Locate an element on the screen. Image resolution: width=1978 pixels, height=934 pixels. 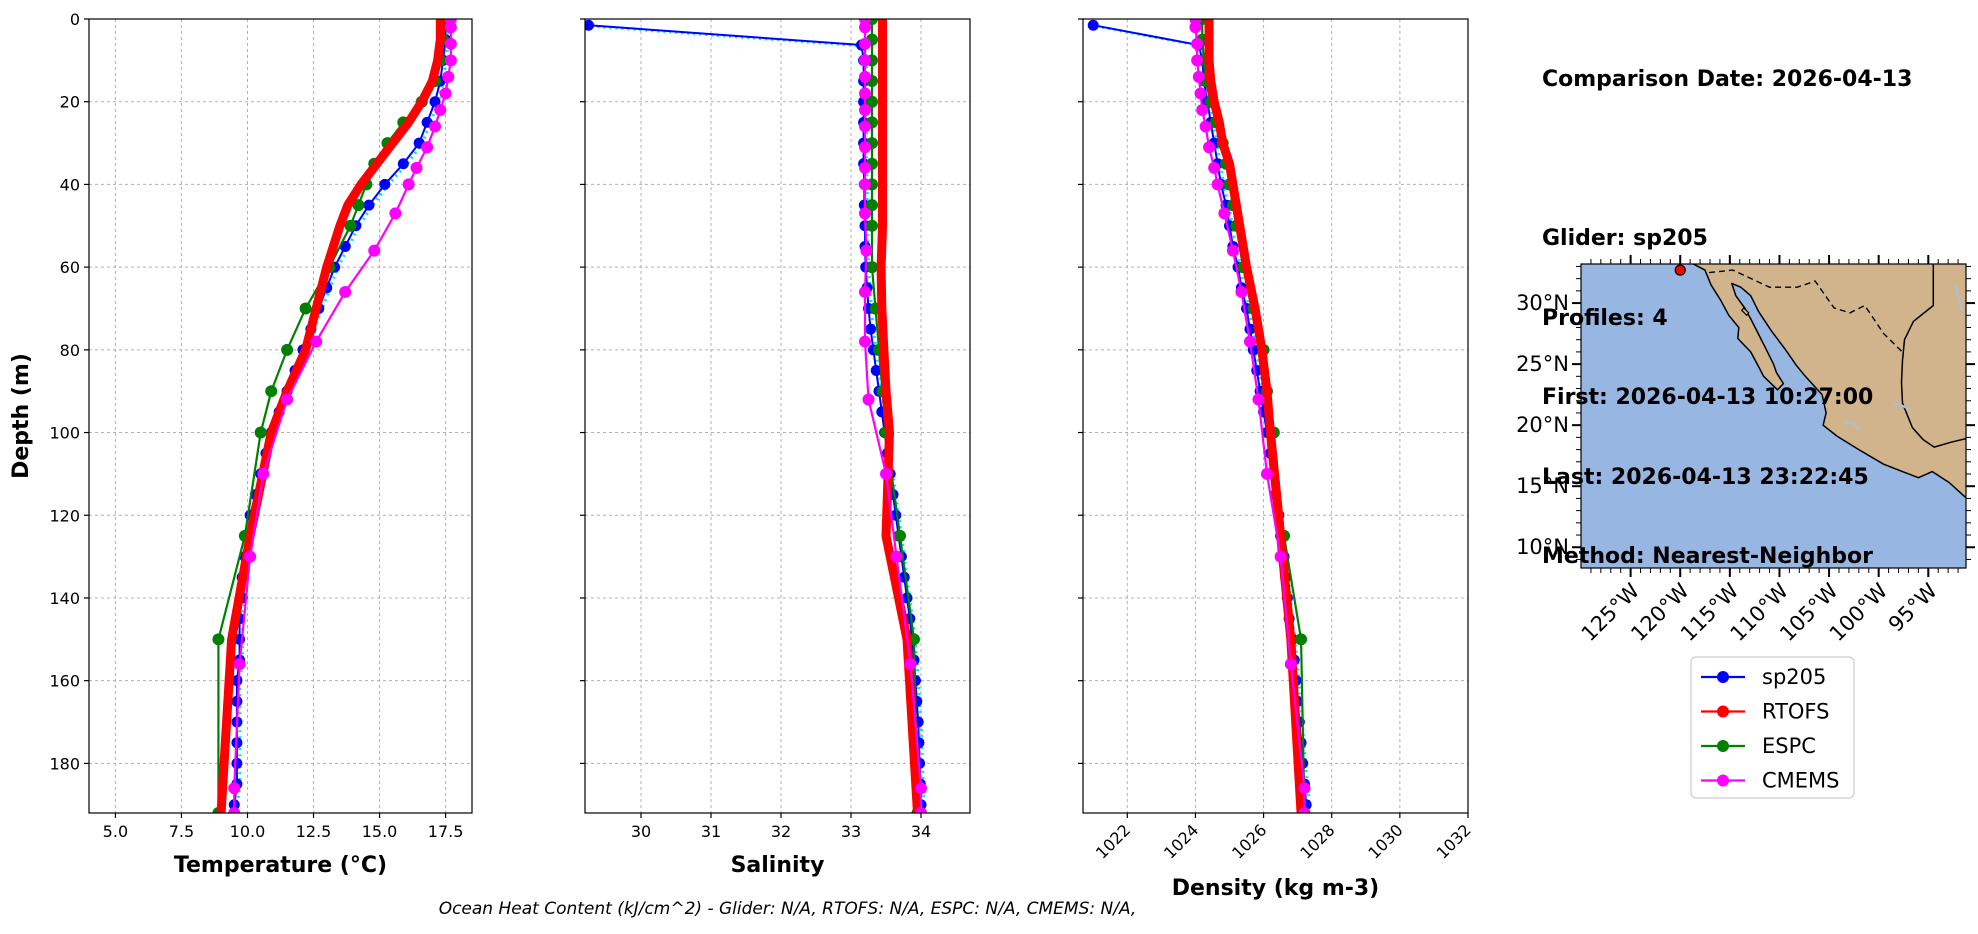
map-river is located at coordinates (1958, 297).